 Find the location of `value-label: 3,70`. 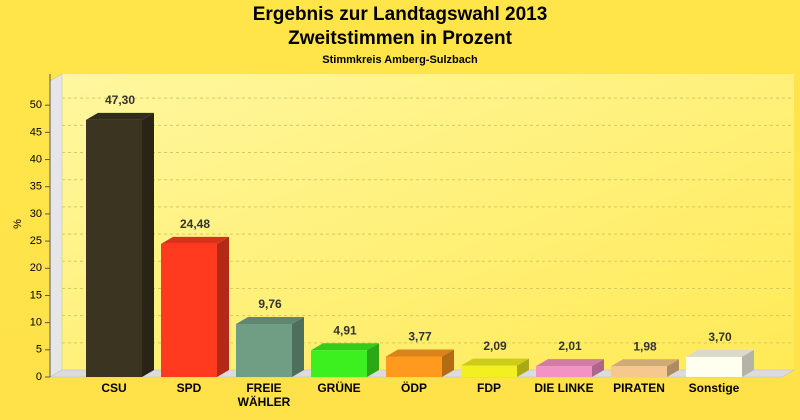

value-label: 3,70 is located at coordinates (720, 337).